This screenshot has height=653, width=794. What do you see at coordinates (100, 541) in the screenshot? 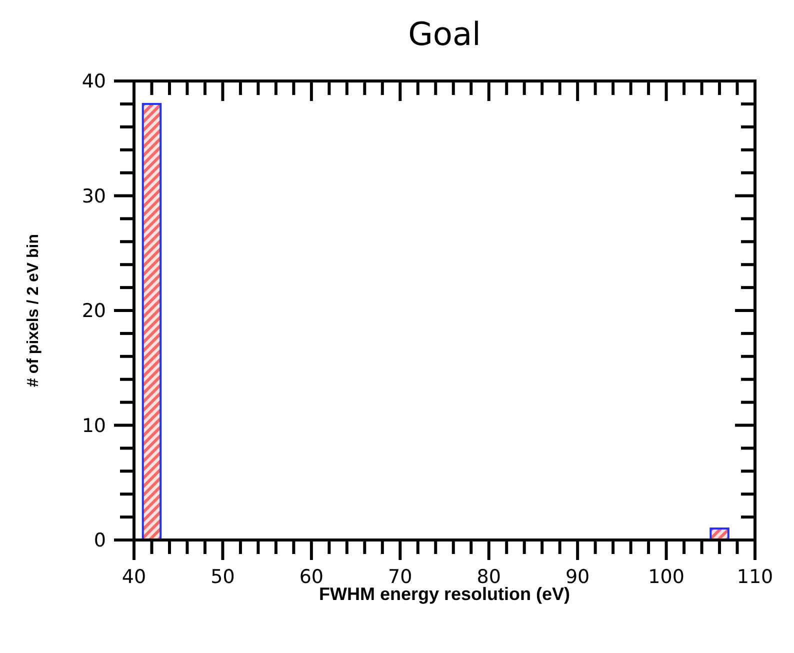
I see `y-tick-label: 0` at bounding box center [100, 541].